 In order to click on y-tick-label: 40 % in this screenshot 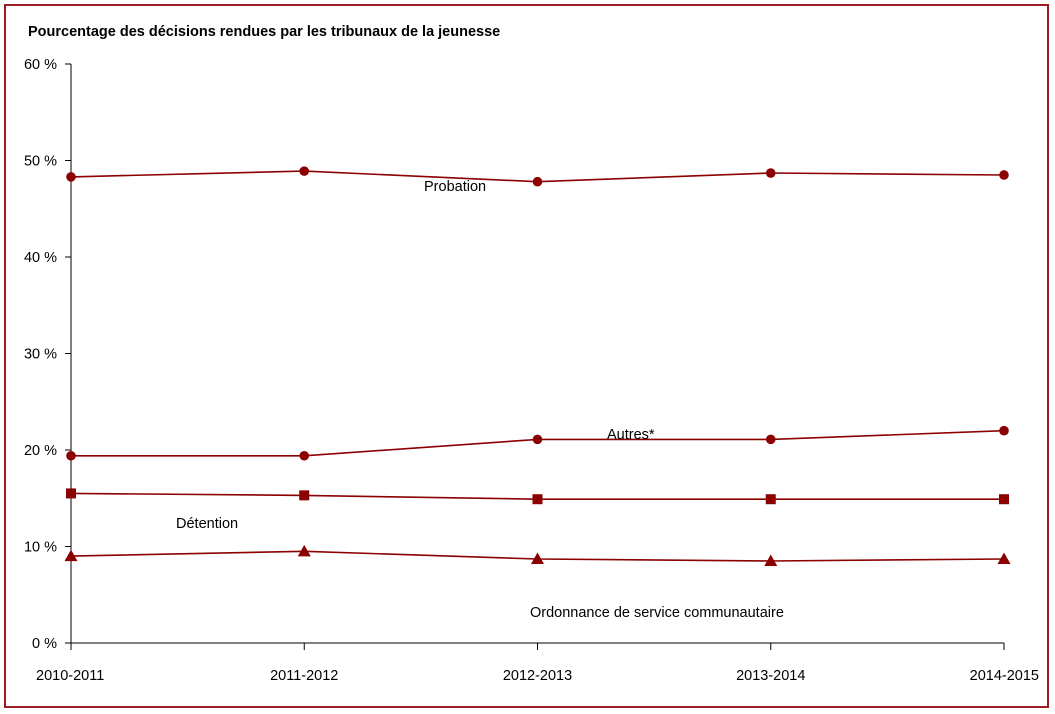, I will do `click(40, 258)`.